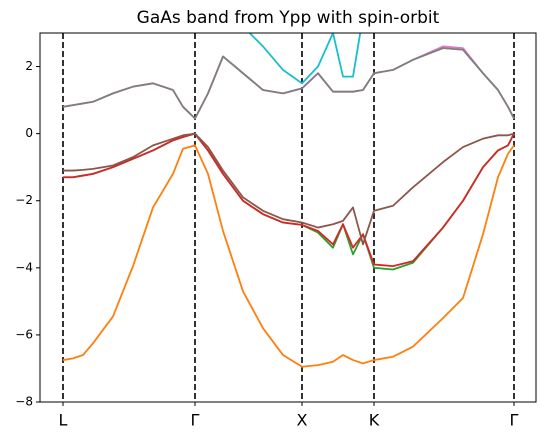  I want to click on y-tick-label: −8, so click(24, 402).